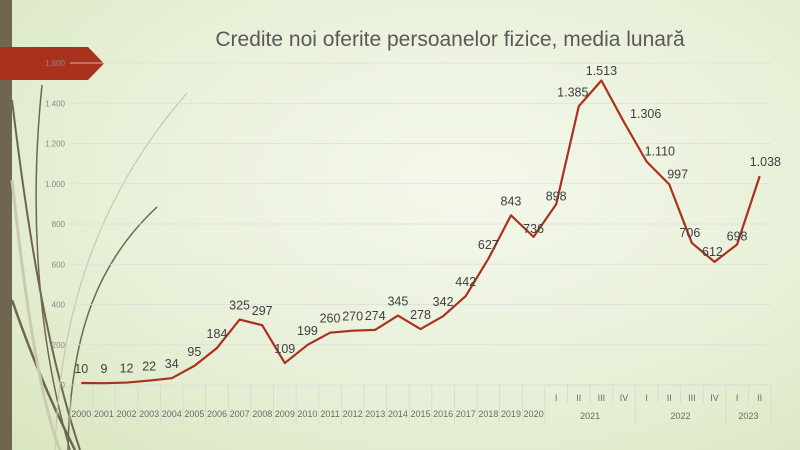 This screenshot has height=450, width=800. I want to click on title-banner, so click(52, 63).